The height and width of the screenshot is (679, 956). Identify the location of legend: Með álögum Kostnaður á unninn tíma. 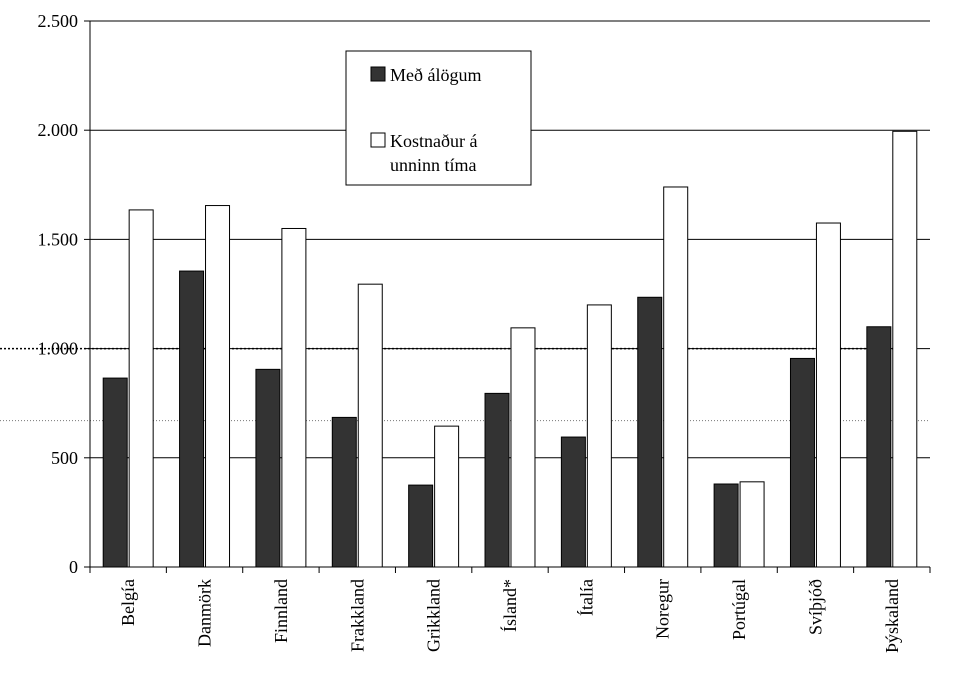
(438, 118).